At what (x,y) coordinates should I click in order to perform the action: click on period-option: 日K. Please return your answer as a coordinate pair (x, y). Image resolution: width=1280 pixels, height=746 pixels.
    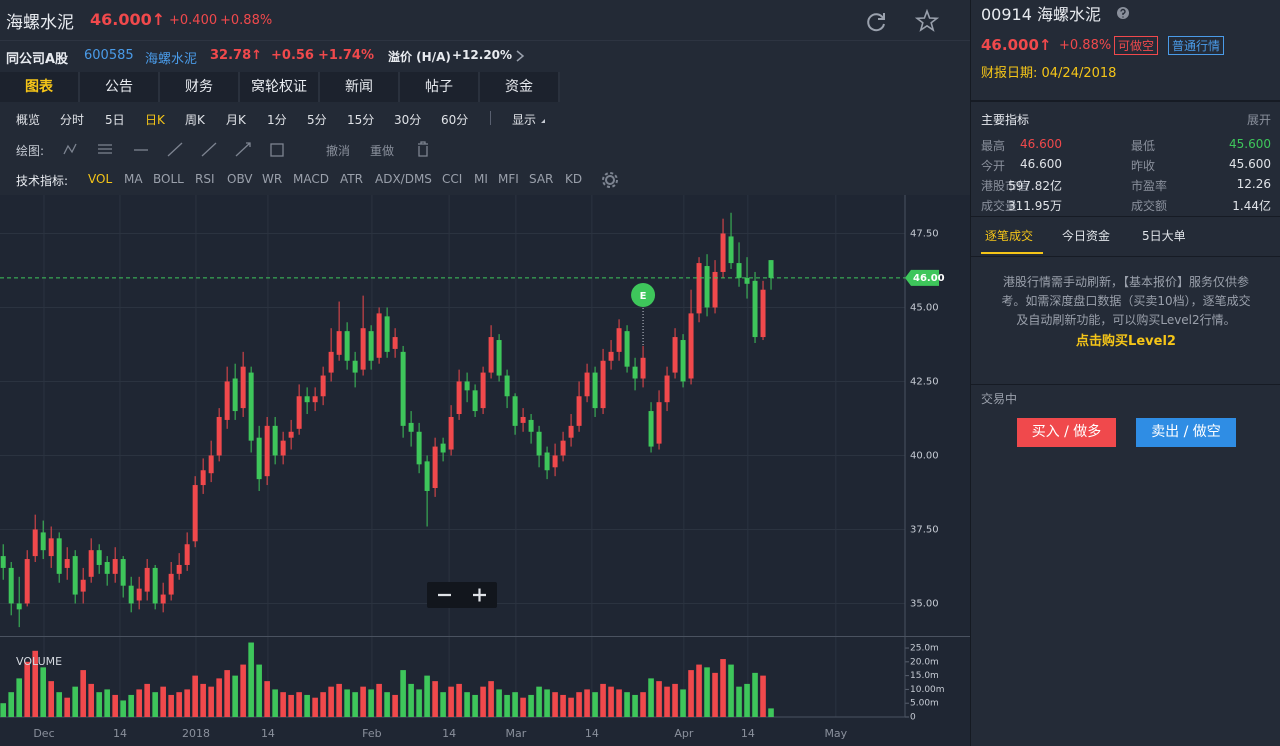
    Looking at the image, I should click on (155, 120).